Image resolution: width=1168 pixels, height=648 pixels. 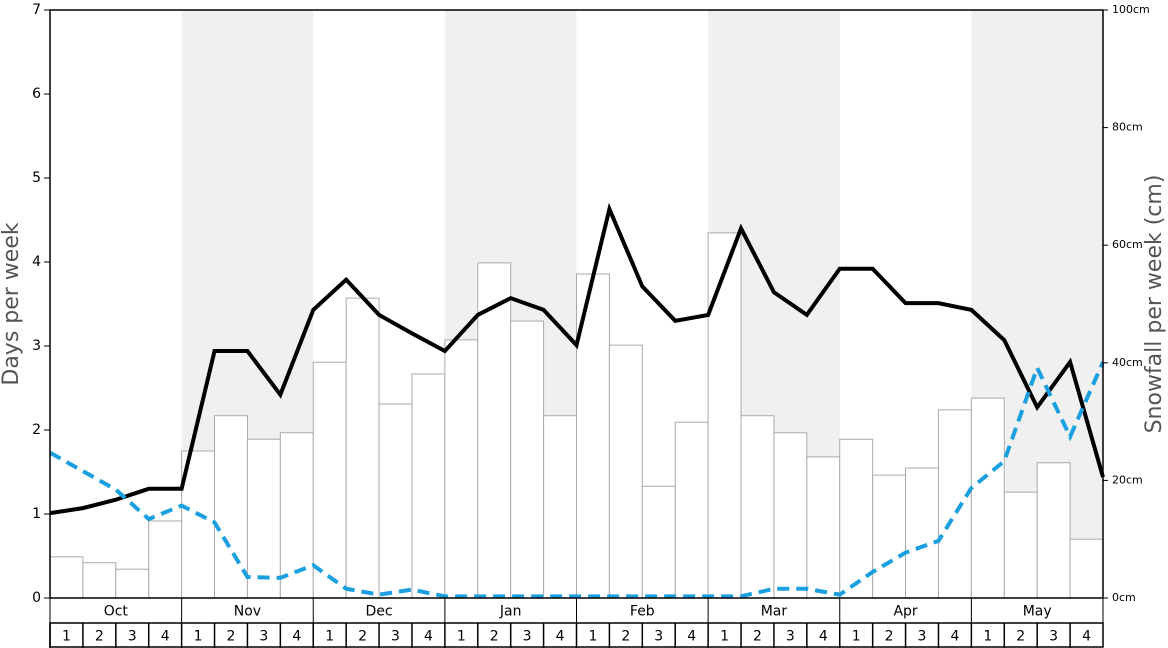 What do you see at coordinates (510, 612) in the screenshot?
I see `month-label: Jan` at bounding box center [510, 612].